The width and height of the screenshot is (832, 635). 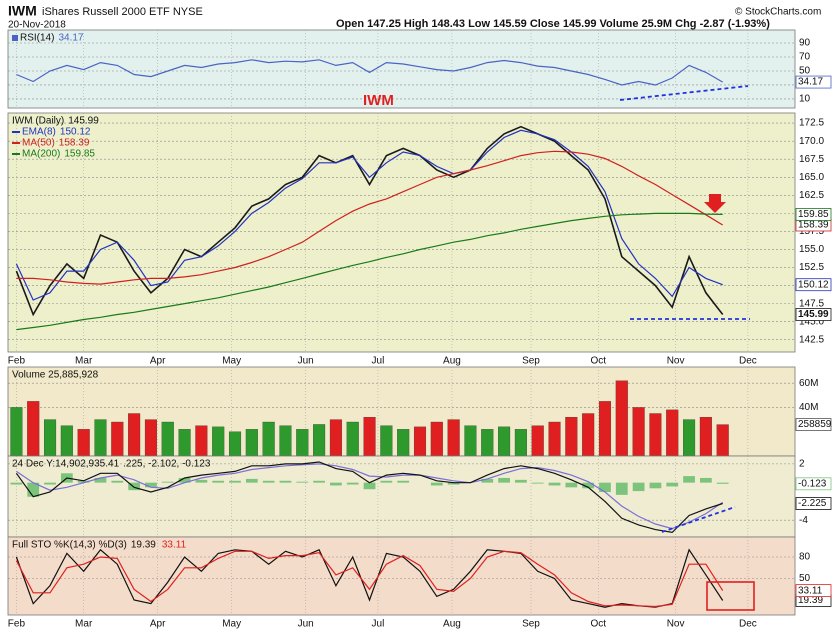 I want to click on last-value-label: 158.39, so click(x=813, y=225).